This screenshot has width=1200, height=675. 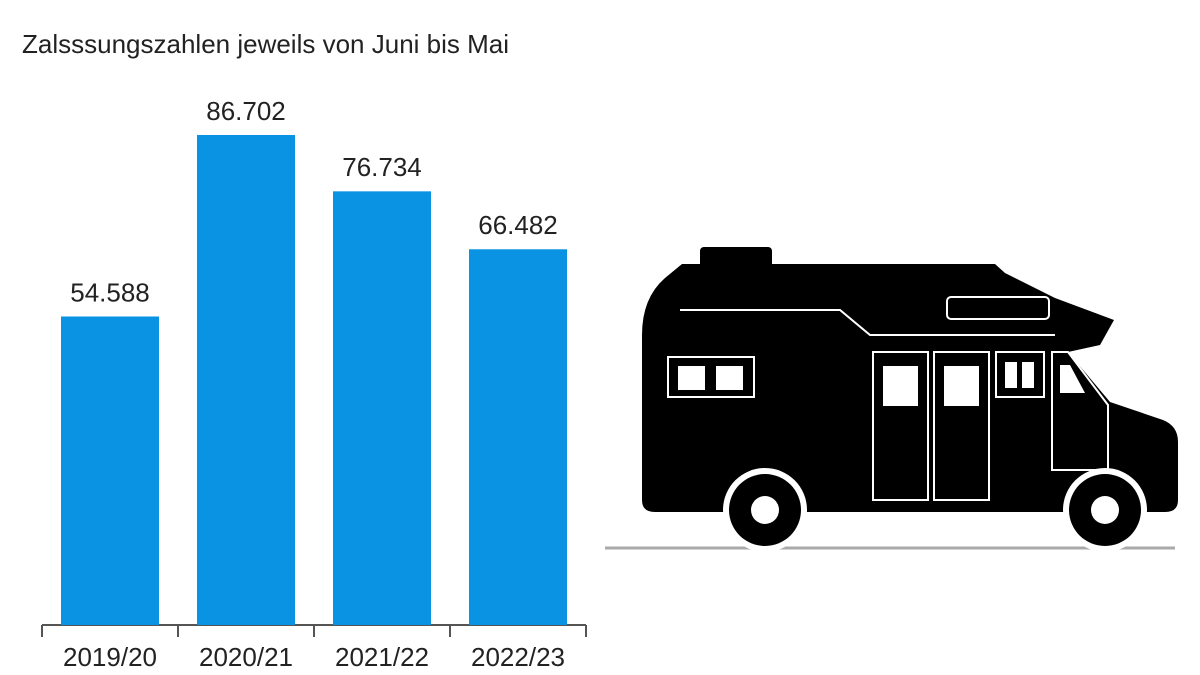 I want to click on cab-door, so click(x=1080, y=411).